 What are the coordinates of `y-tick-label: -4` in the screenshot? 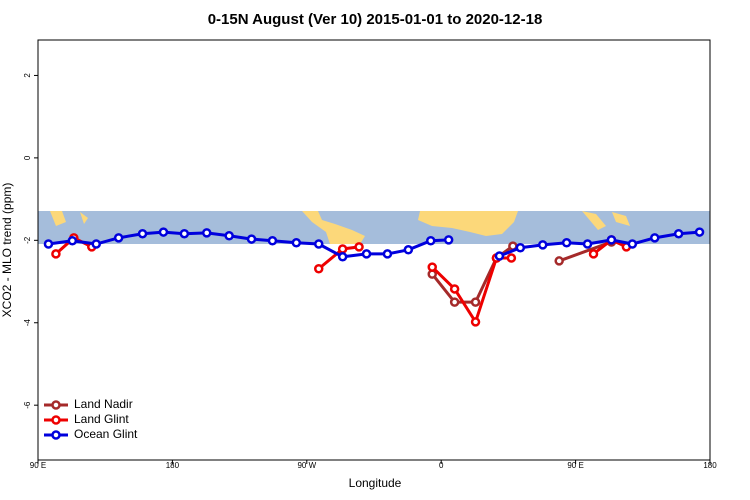 It's located at (27, 323).